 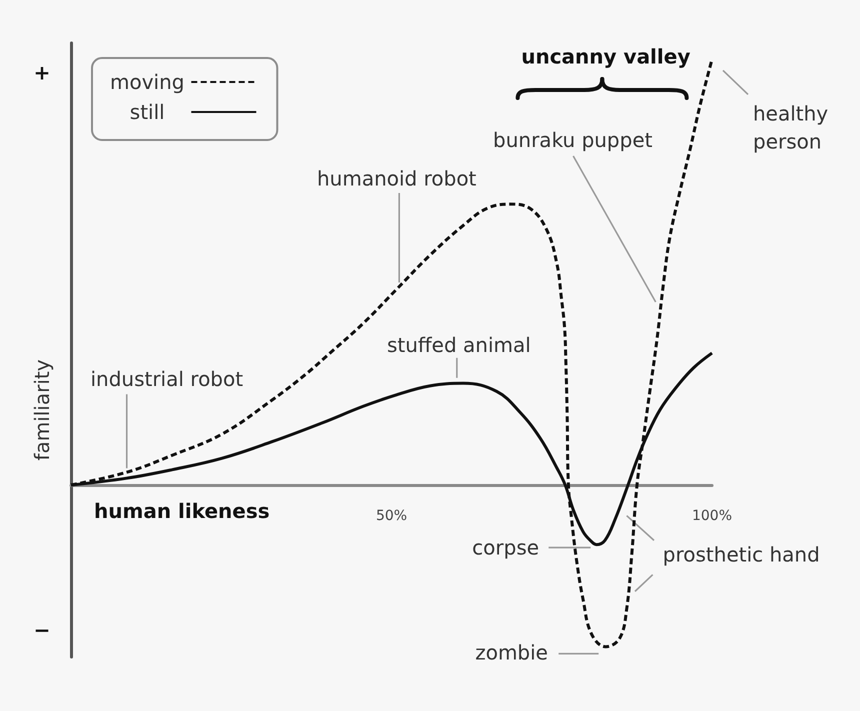 What do you see at coordinates (167, 379) in the screenshot?
I see `annotation: industrial robot` at bounding box center [167, 379].